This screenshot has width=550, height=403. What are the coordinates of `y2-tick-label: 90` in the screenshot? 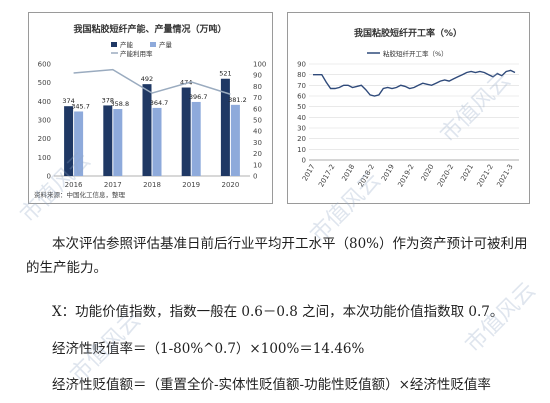 It's located at (257, 76).